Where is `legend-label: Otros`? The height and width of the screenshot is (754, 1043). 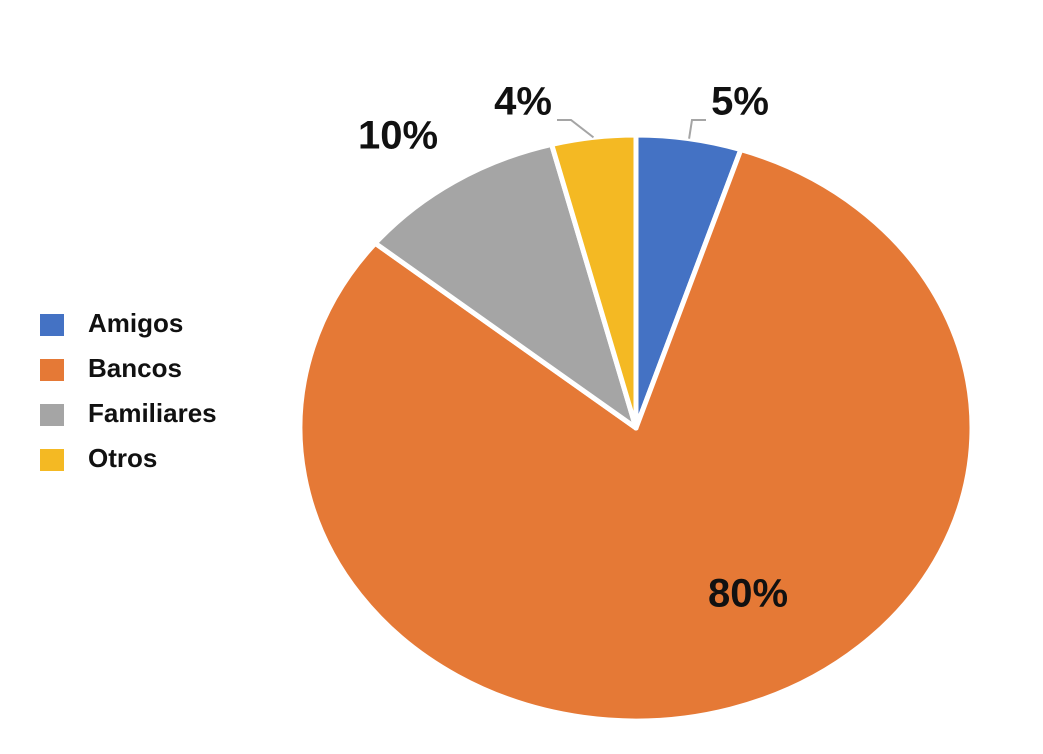 legend-label: Otros is located at coordinates (122, 458).